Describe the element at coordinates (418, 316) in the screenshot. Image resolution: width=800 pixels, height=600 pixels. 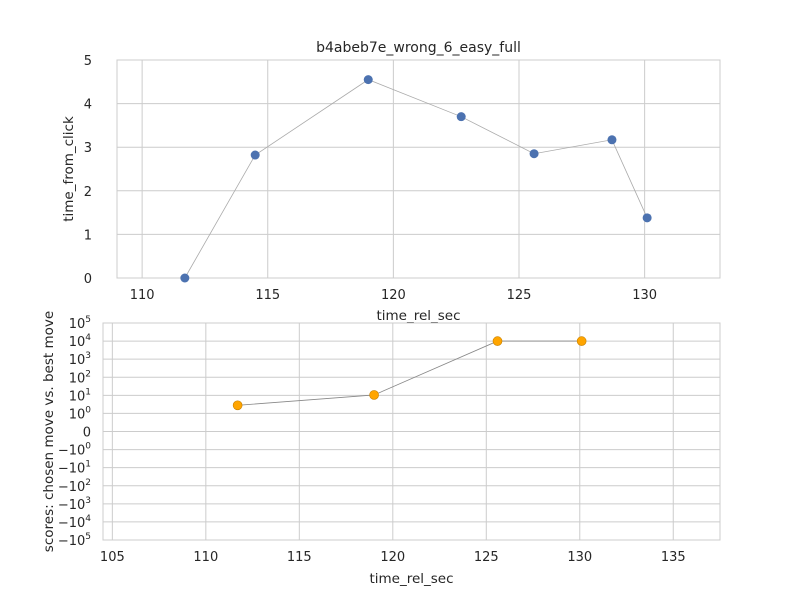
I see `top-x-axis-label: time_rel_sec` at that location.